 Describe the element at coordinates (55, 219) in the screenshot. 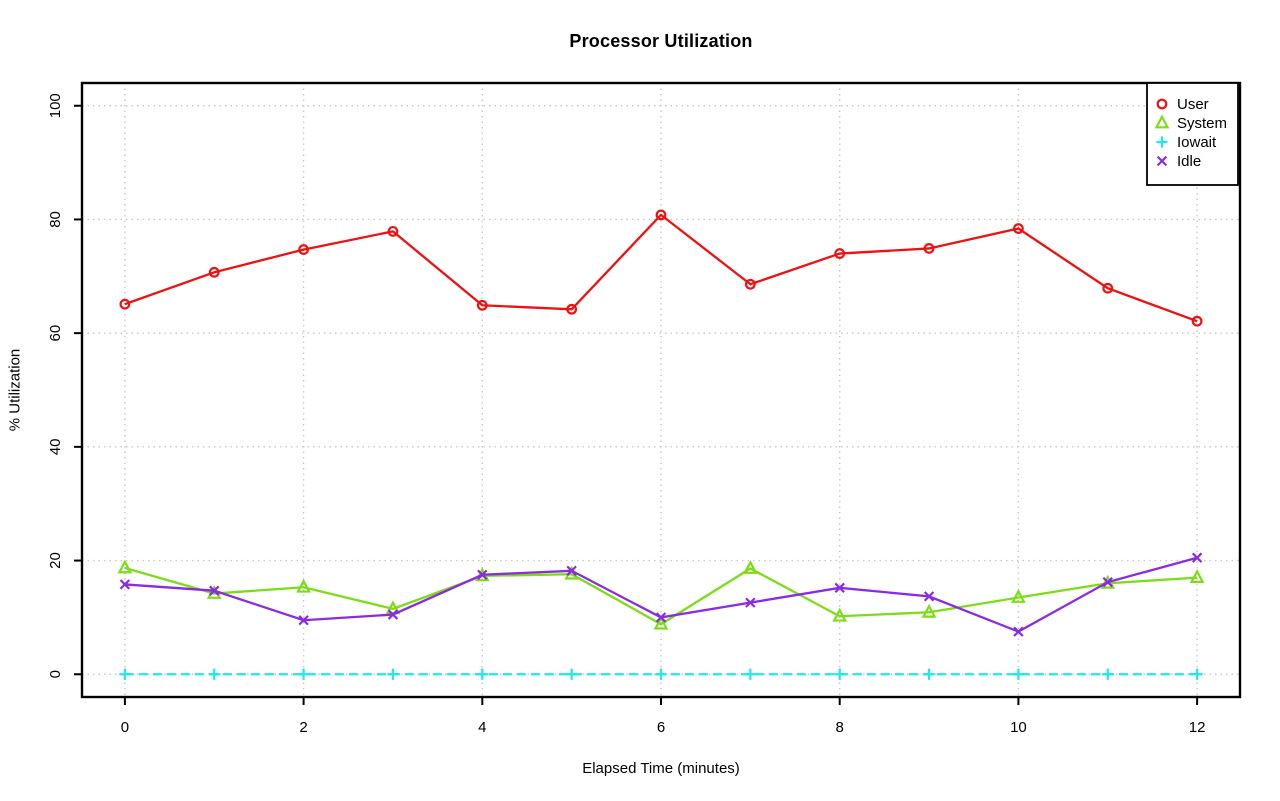

I see `y-tick-label: 80` at that location.